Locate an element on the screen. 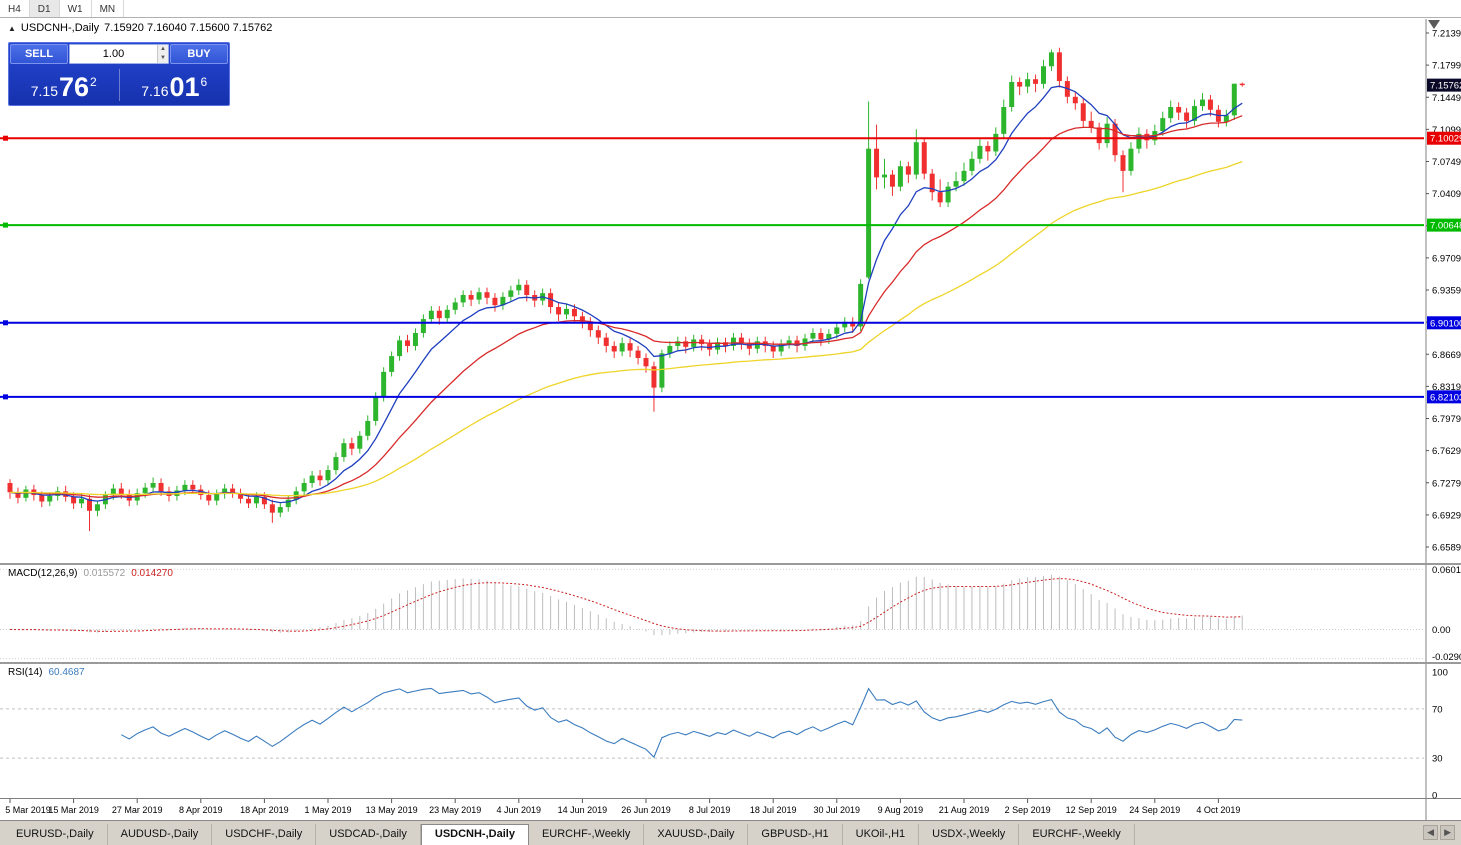  chart-tab-8: UKOil-,H1 is located at coordinates (881, 834).